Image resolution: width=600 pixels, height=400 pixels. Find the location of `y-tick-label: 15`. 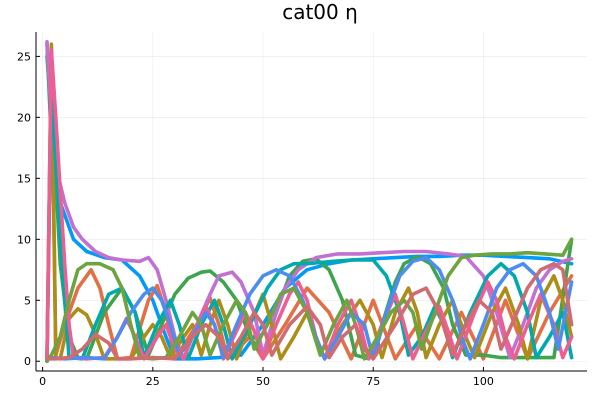

y-tick-label: 15 is located at coordinates (24, 178).